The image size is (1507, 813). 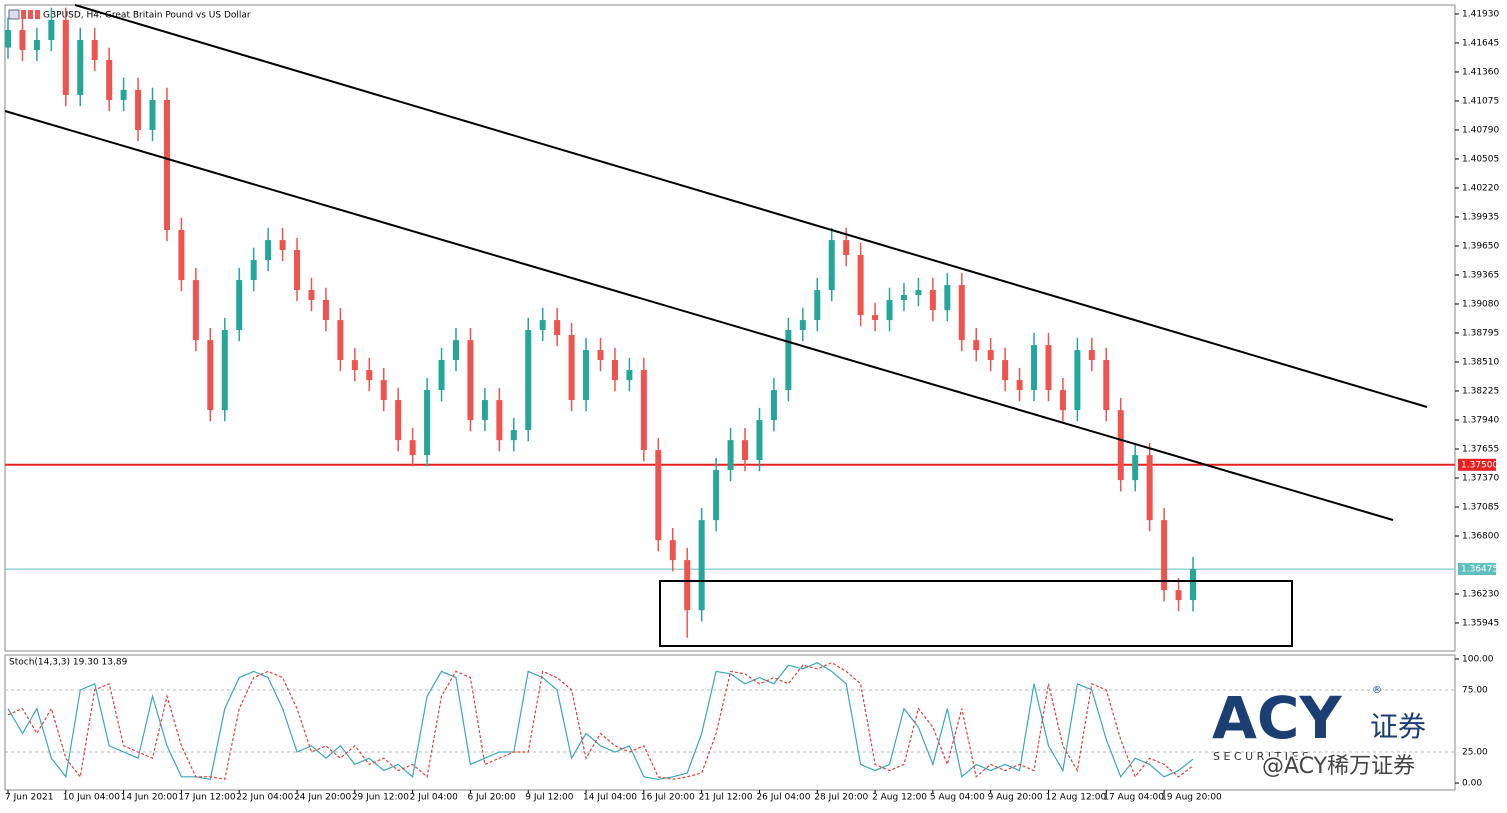 I want to click on y-tick-label: 25.00, so click(x=1475, y=753).